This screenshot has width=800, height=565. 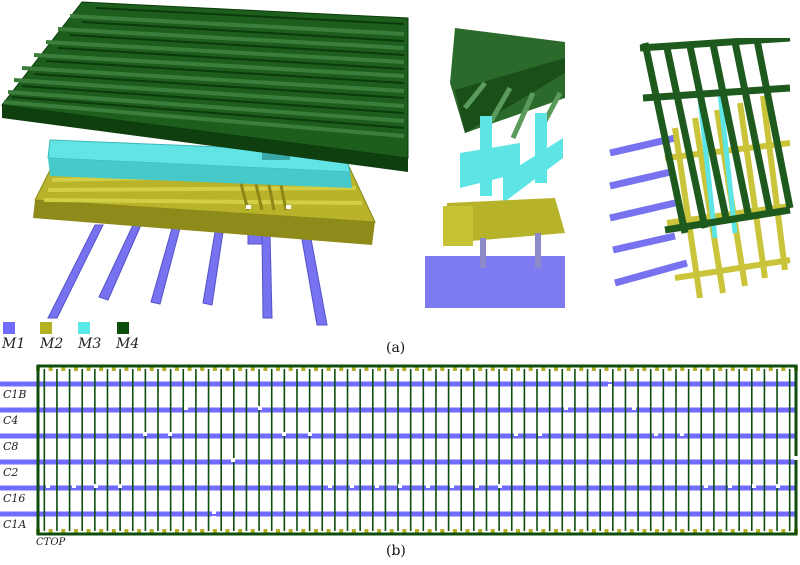 I want to click on m2-block, so click(x=504, y=222).